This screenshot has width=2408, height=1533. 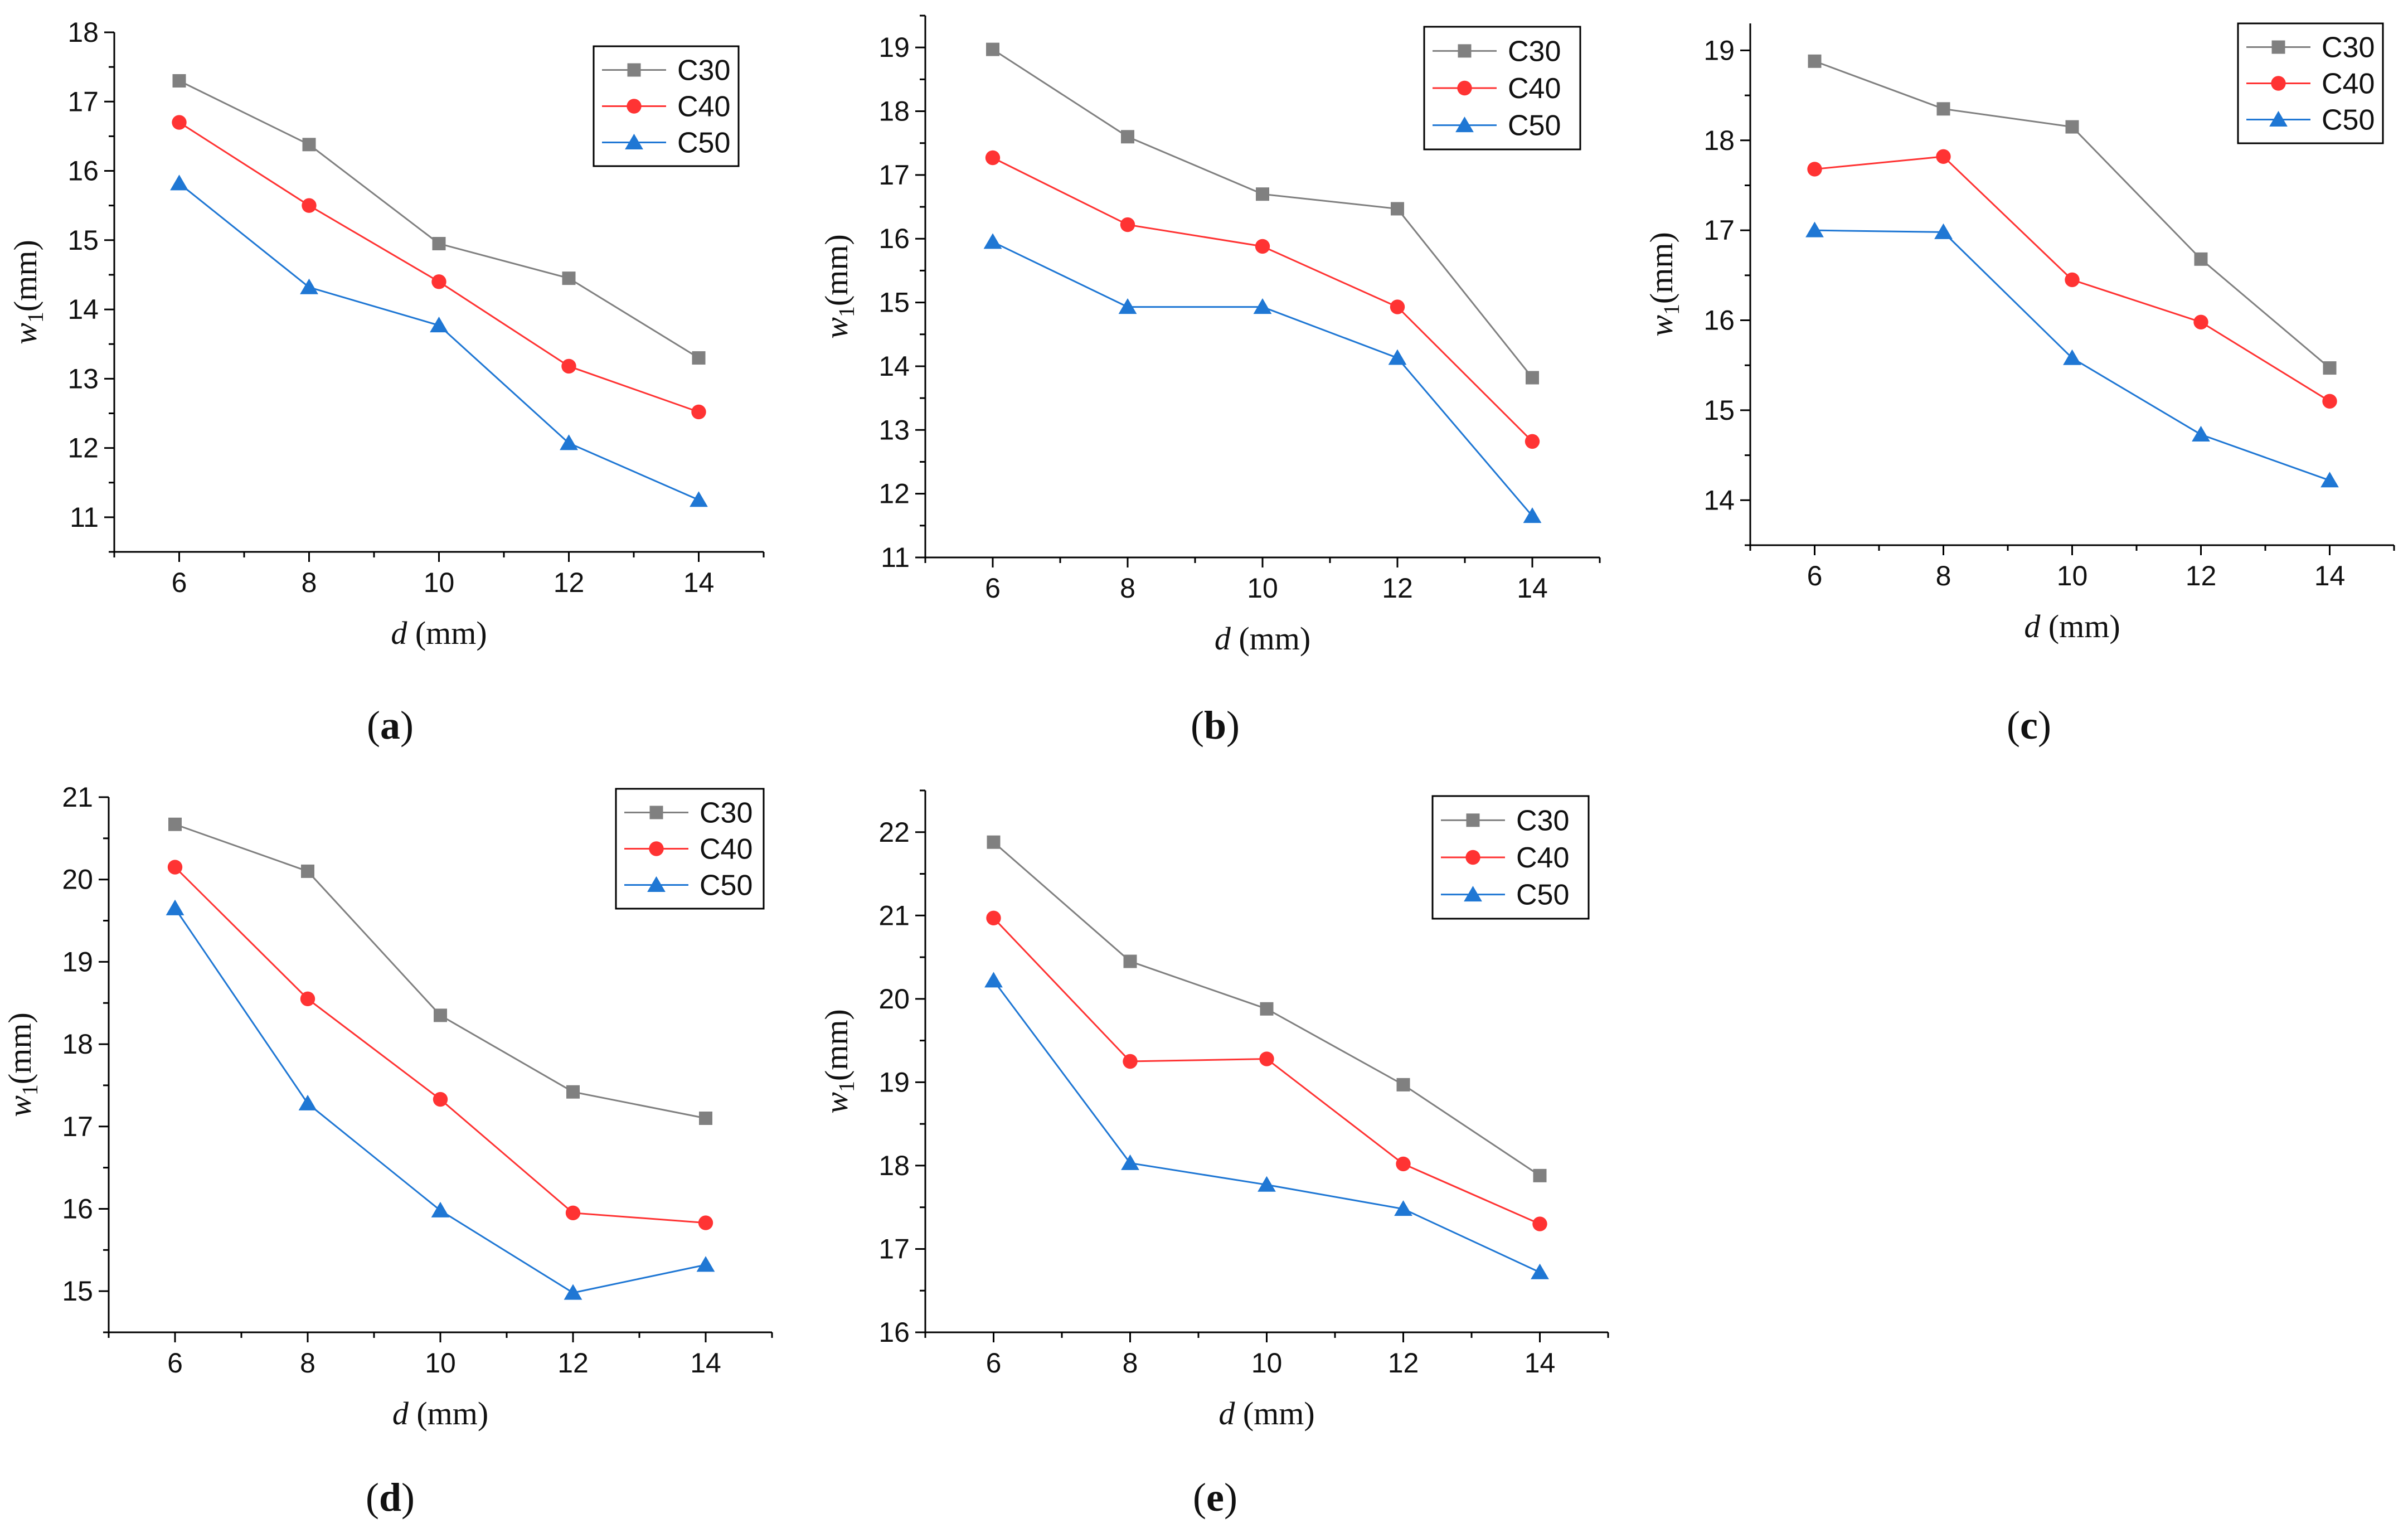 I want to click on panel-label-letter: e, so click(x=1215, y=1497).